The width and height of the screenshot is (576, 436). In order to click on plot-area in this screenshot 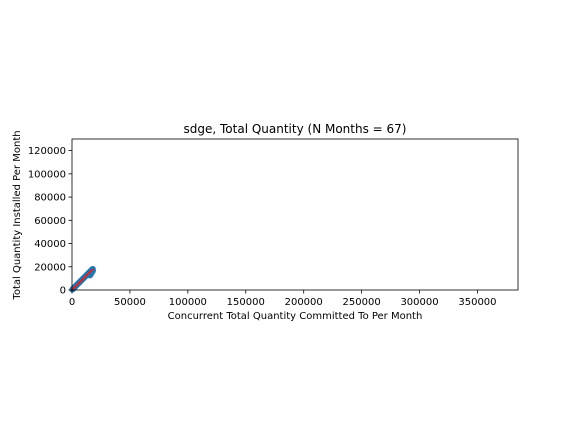, I will do `click(83, 279)`.